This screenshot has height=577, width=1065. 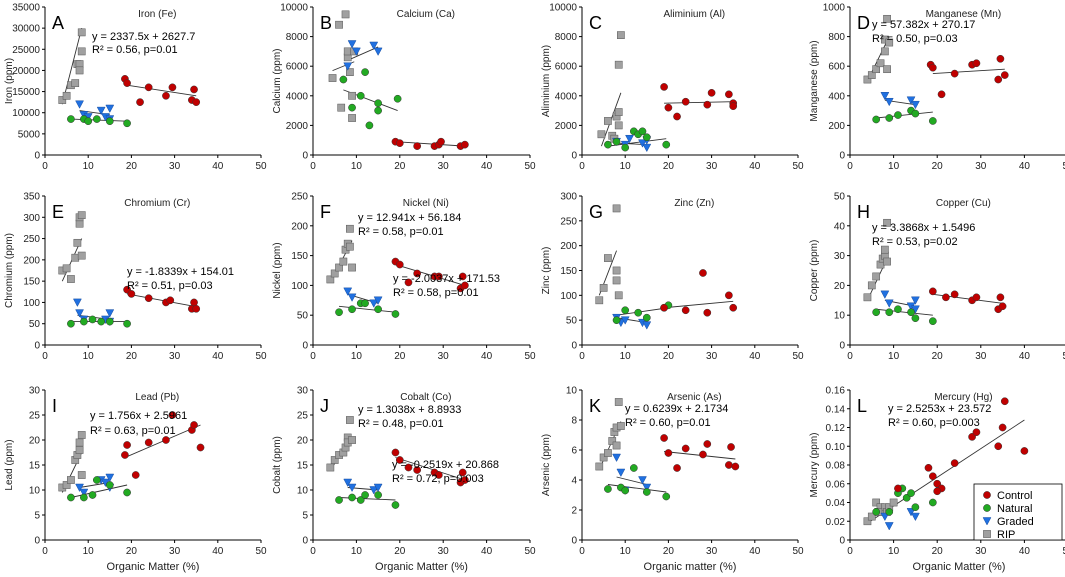 I want to click on y-tick-label: 8, so click(x=574, y=421).